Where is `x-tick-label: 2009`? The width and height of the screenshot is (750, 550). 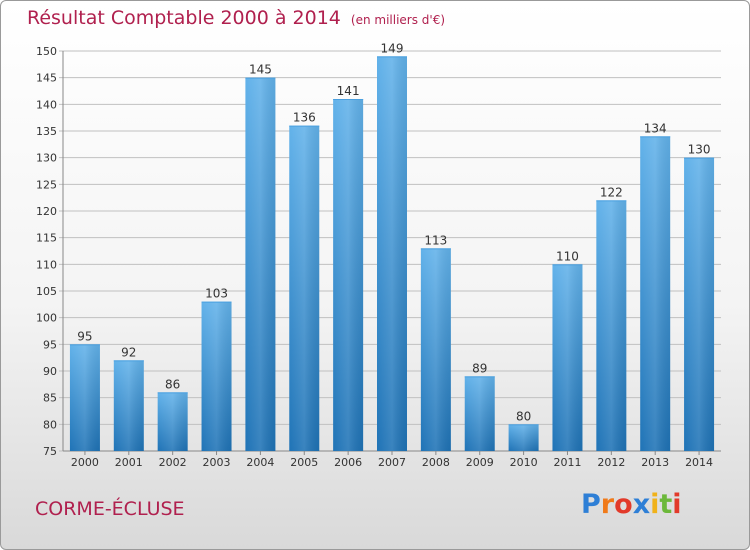
x-tick-label: 2009 is located at coordinates (480, 462).